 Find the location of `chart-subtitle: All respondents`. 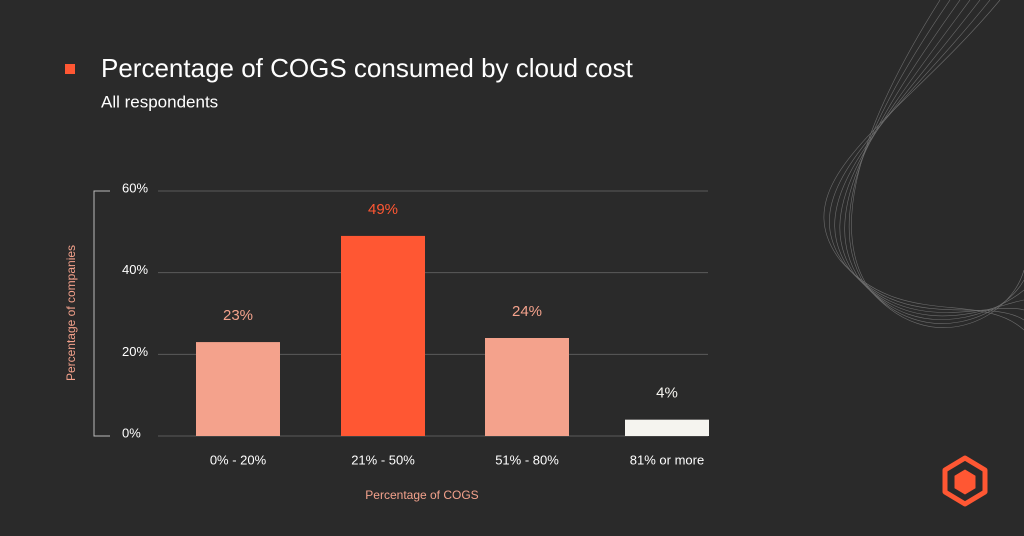

chart-subtitle: All respondents is located at coordinates (159, 101).